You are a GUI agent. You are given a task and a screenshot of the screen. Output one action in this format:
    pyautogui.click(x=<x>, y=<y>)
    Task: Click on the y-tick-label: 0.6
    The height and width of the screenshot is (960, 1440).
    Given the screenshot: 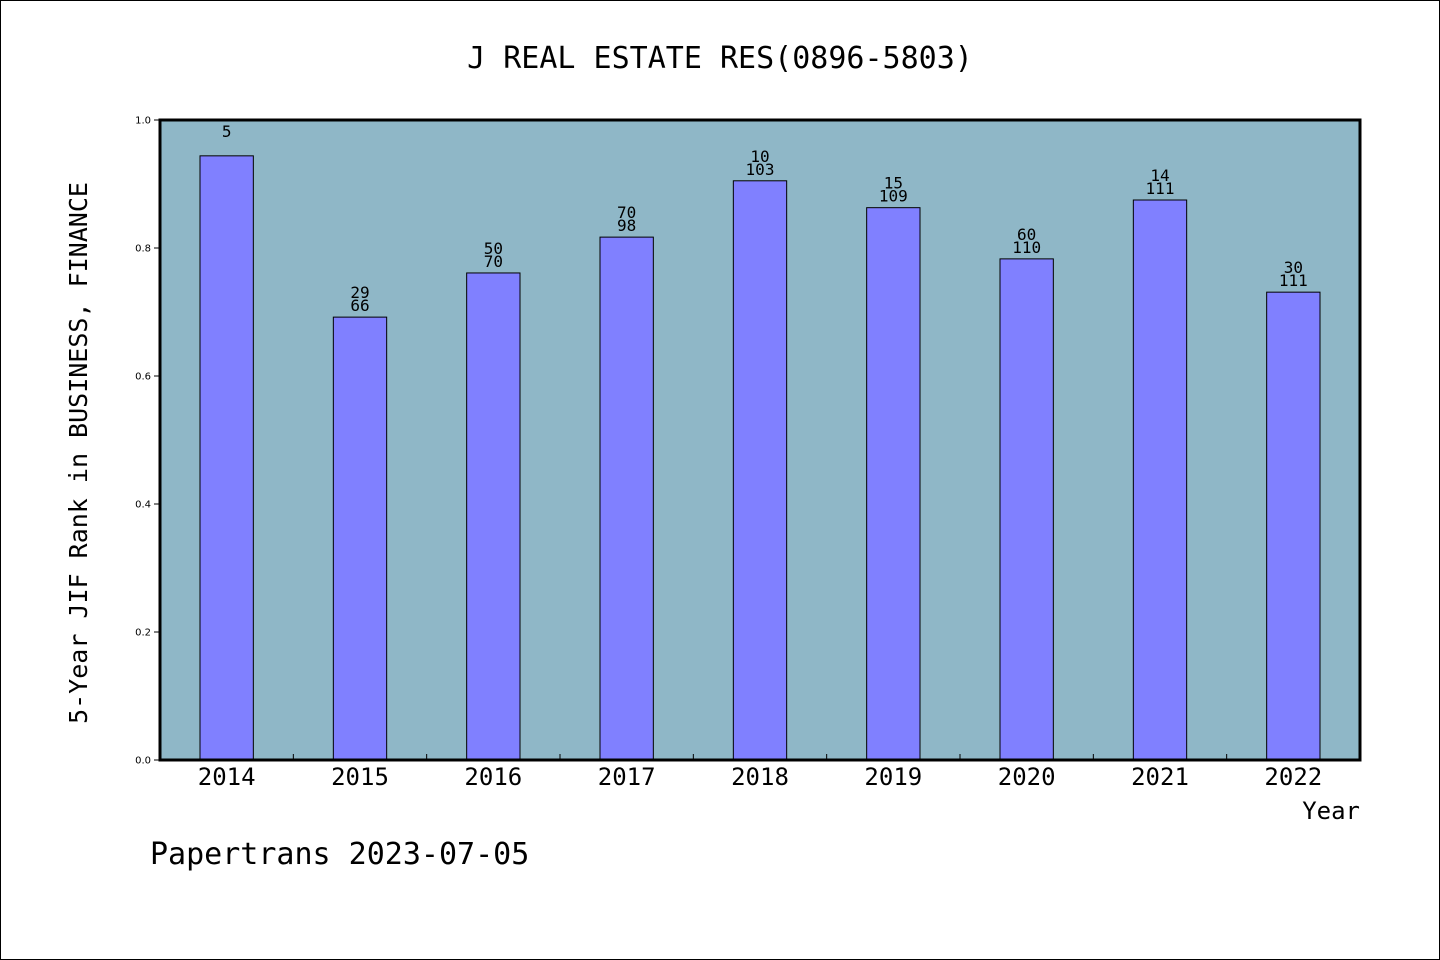 What is the action you would take?
    pyautogui.click(x=143, y=377)
    